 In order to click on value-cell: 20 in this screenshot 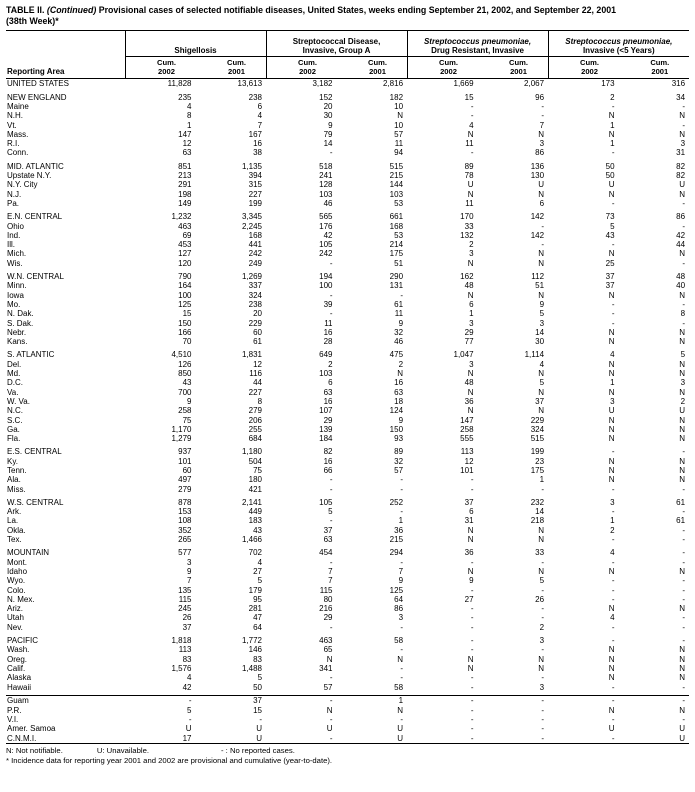, I will do `click(258, 314)`.